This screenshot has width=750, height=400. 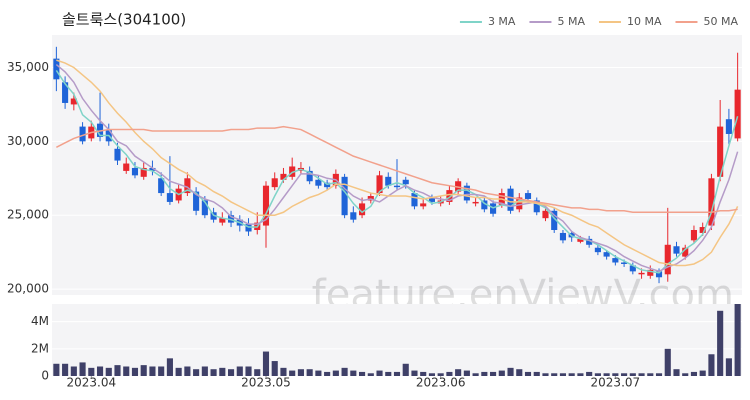 I want to click on chart-title: 솔트룩스(304100), so click(x=124, y=20).